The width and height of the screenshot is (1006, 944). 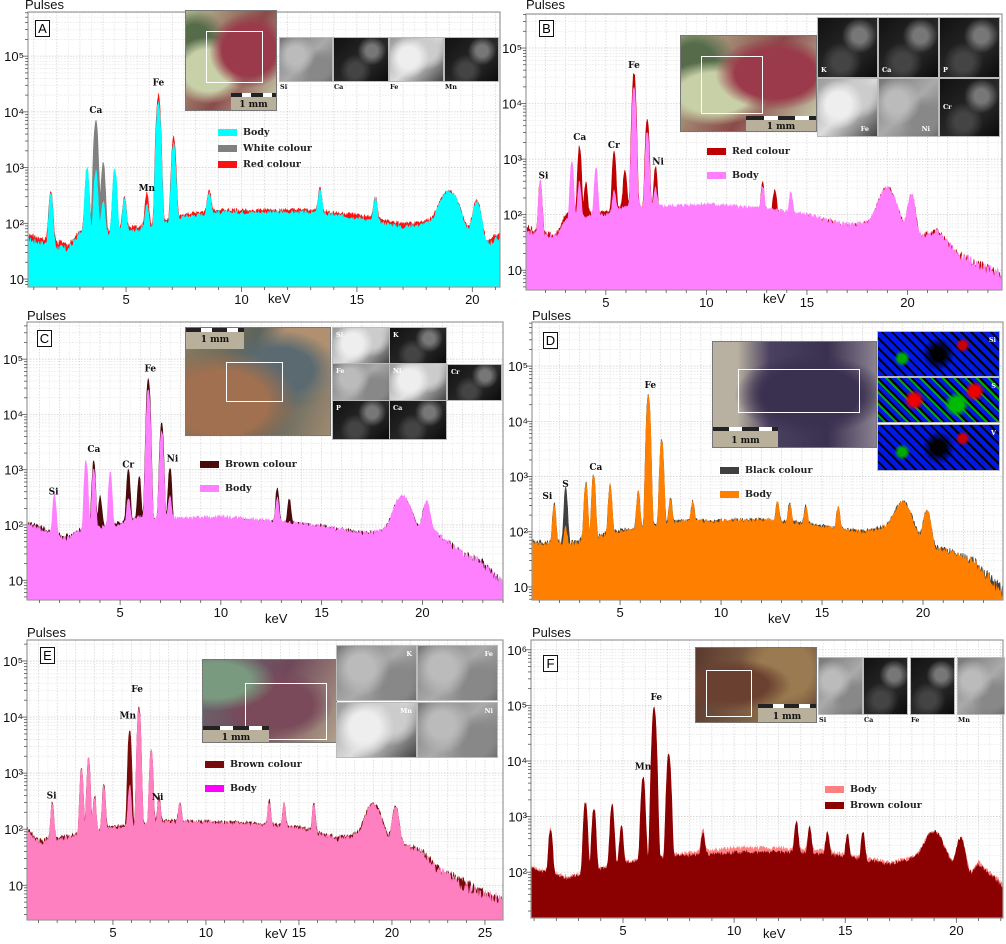 I want to click on peak-label-cr: Cr, so click(x=128, y=465).